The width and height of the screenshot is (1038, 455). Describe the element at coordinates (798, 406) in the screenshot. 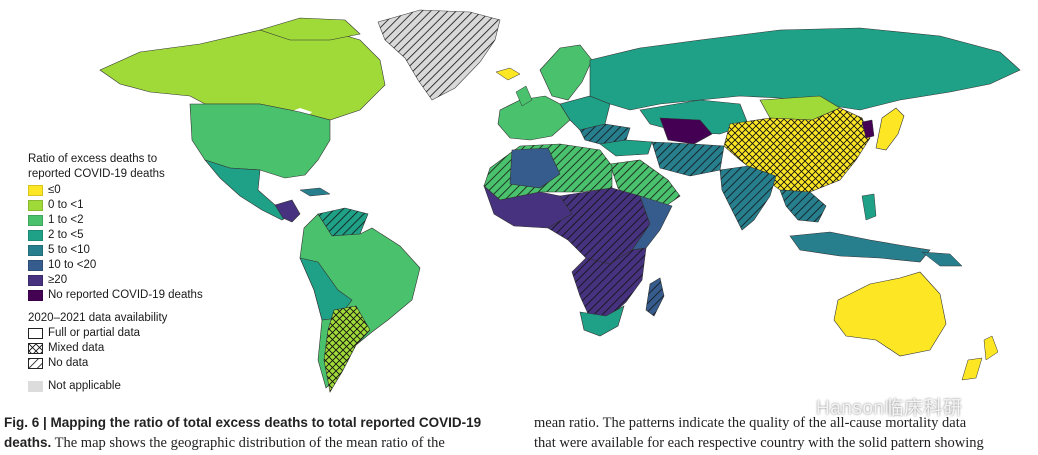

I see `wechat-icon` at that location.